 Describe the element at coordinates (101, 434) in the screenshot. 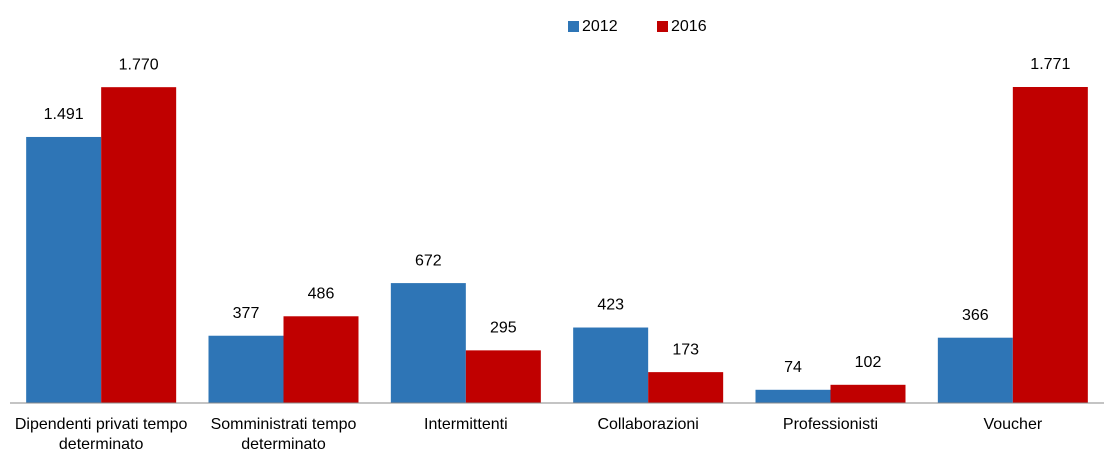

I see `x-tick-label: Dipendenti privati tempo determinato` at that location.